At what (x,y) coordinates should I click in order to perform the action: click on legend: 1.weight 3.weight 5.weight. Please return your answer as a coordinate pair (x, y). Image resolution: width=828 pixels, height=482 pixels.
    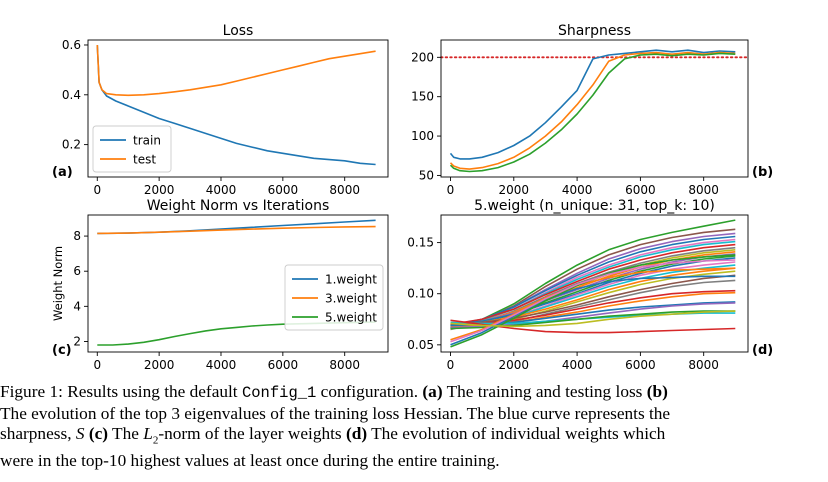
    Looking at the image, I should click on (334, 297).